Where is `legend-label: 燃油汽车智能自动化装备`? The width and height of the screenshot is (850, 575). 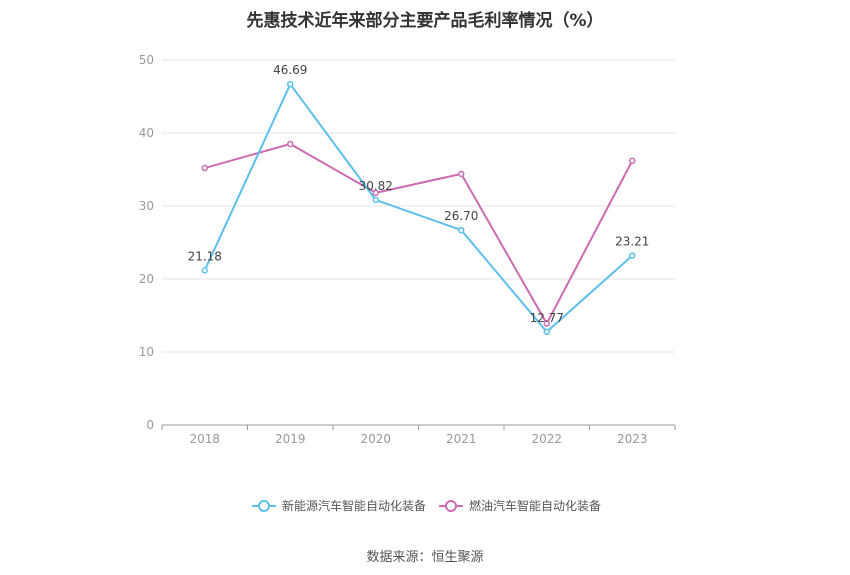
legend-label: 燃油汽车智能自动化装备 is located at coordinates (535, 505).